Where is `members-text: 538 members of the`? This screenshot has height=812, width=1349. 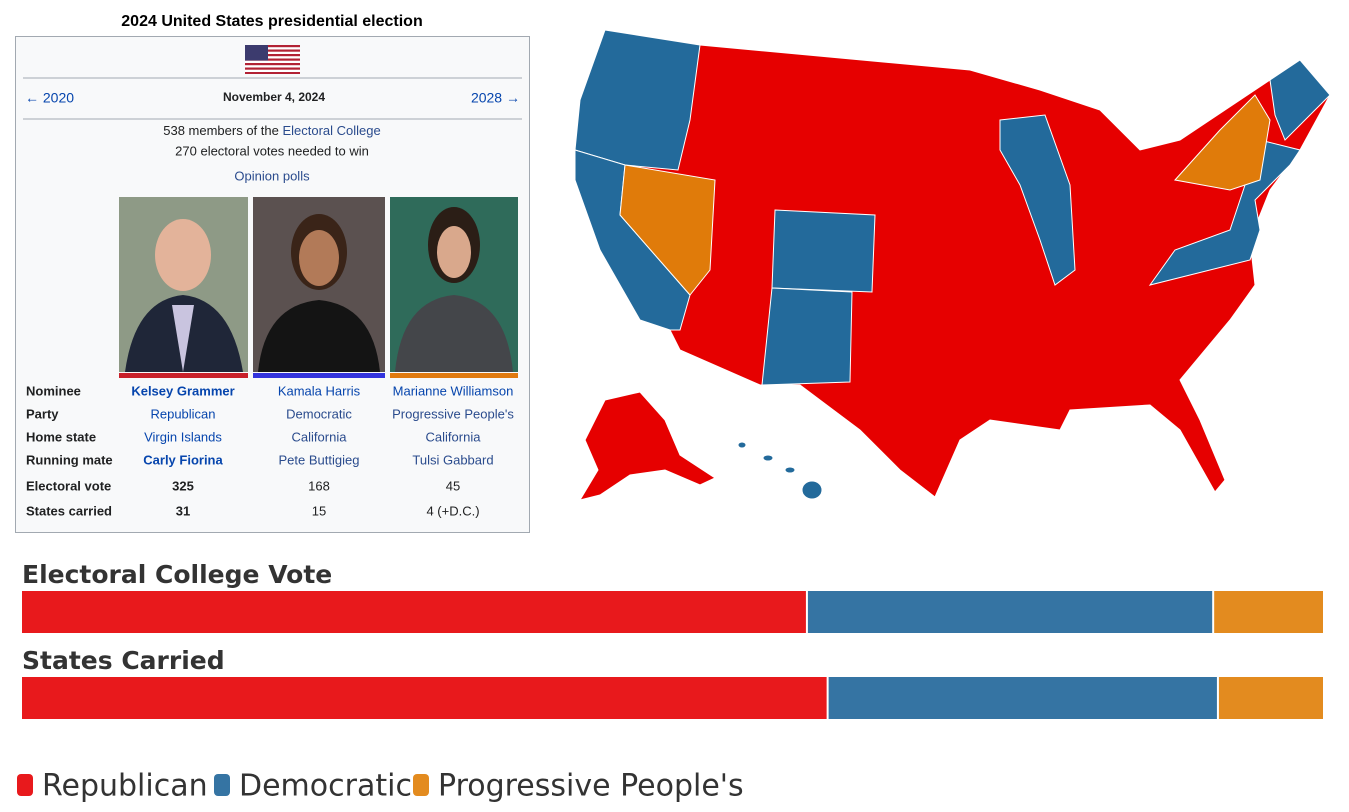 members-text: 538 members of the is located at coordinates (222, 130).